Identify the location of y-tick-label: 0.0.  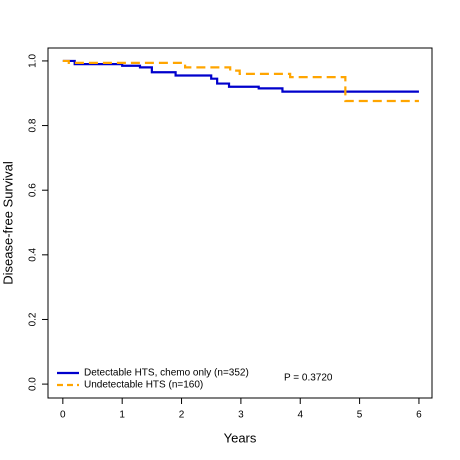
(33, 384).